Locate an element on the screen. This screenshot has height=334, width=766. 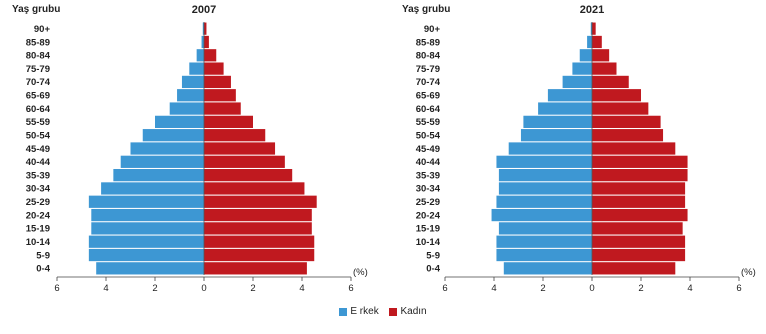
bar-female-0-90+ is located at coordinates (255, 268).